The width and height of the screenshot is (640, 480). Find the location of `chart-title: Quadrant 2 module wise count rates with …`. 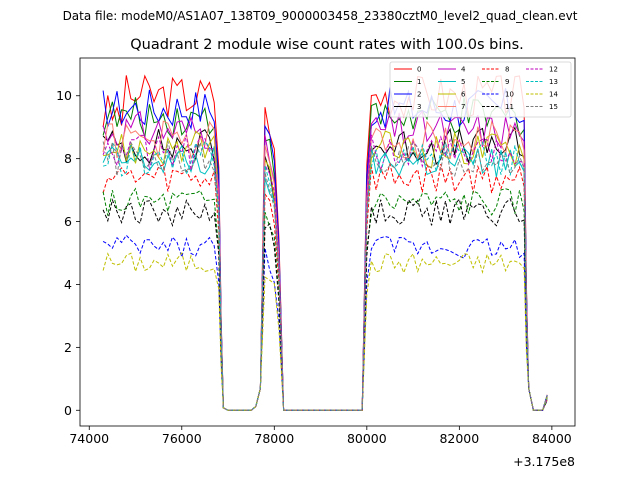

chart-title: Quadrant 2 module wise count rates with … is located at coordinates (327, 45).